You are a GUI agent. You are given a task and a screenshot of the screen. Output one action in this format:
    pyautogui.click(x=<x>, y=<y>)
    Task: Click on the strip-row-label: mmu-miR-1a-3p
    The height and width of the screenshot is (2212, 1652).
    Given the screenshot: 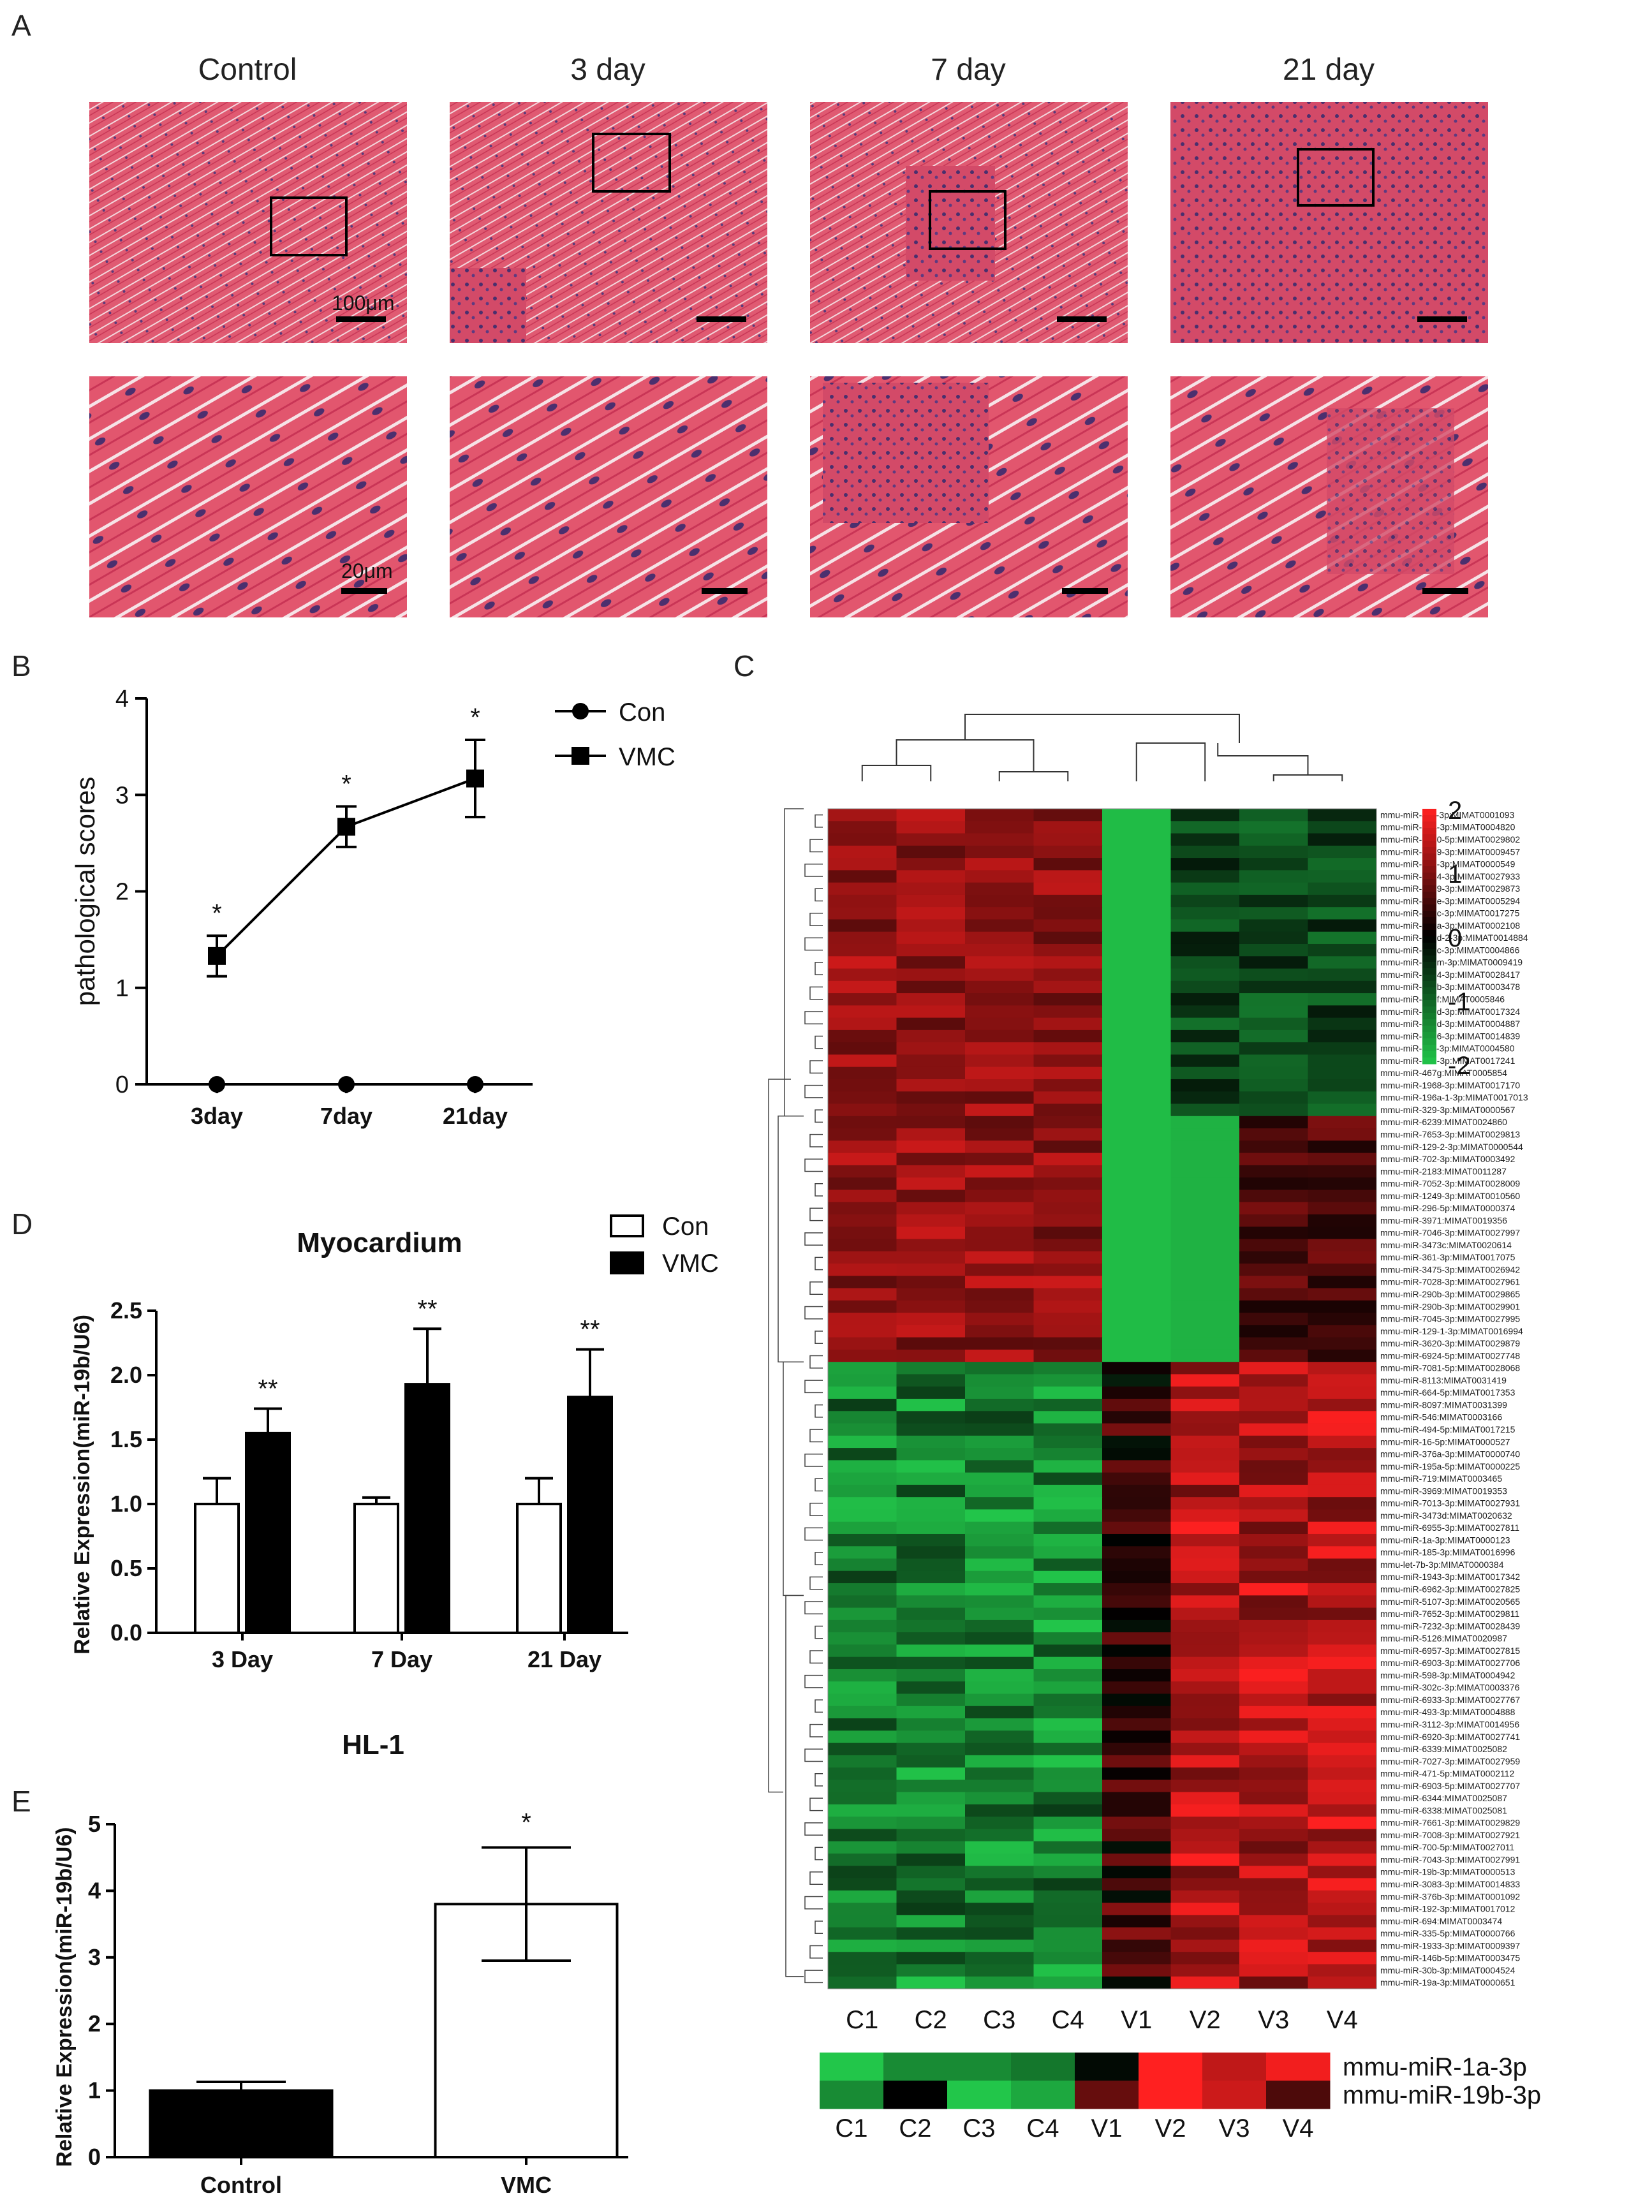 What is the action you would take?
    pyautogui.click(x=1435, y=2067)
    